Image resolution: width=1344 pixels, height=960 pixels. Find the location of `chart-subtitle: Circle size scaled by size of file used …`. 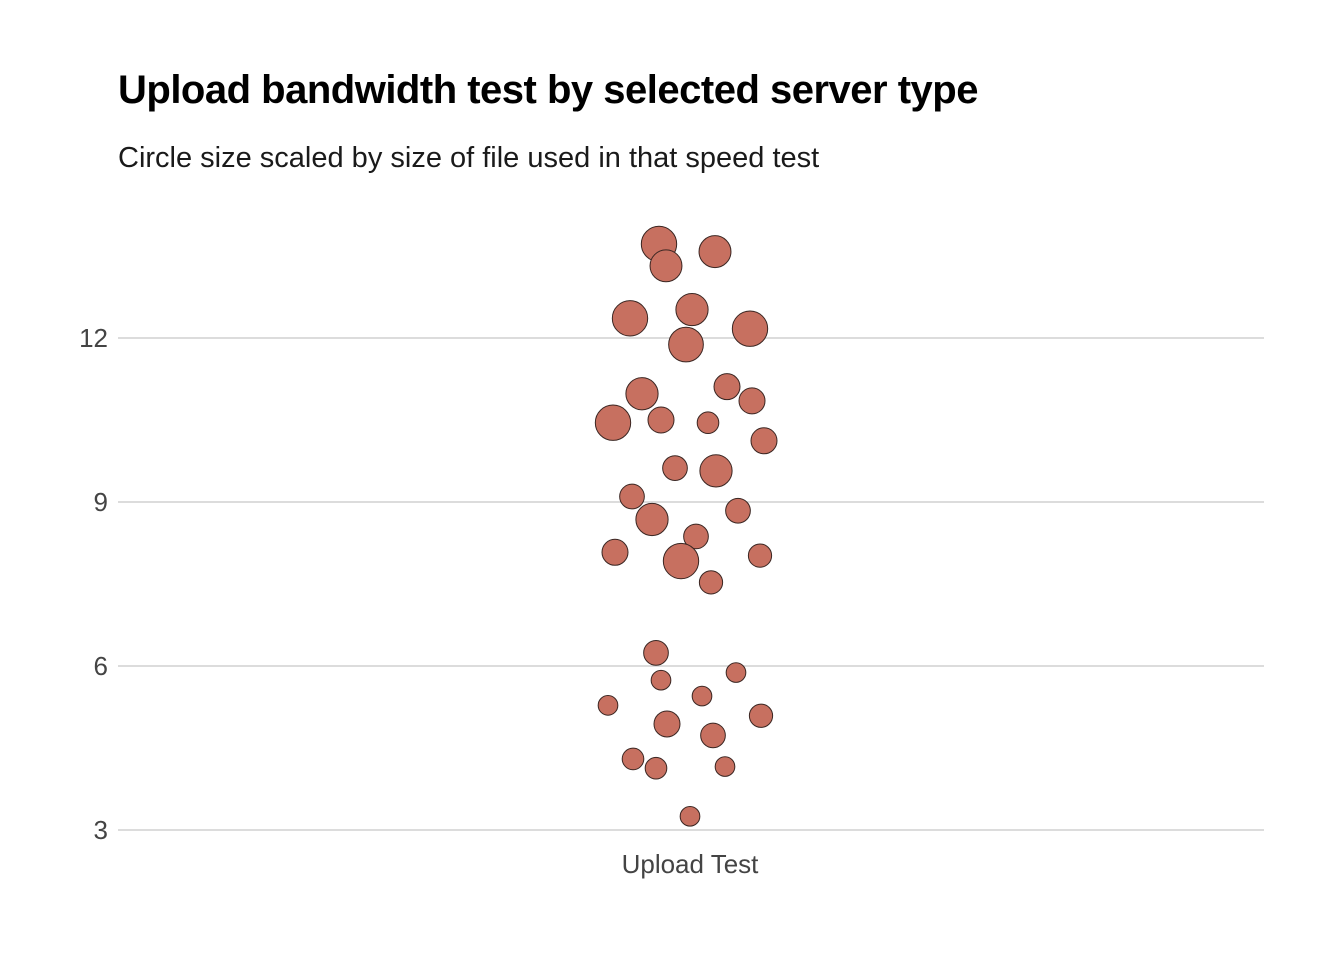

chart-subtitle: Circle size scaled by size of file used … is located at coordinates (469, 158).